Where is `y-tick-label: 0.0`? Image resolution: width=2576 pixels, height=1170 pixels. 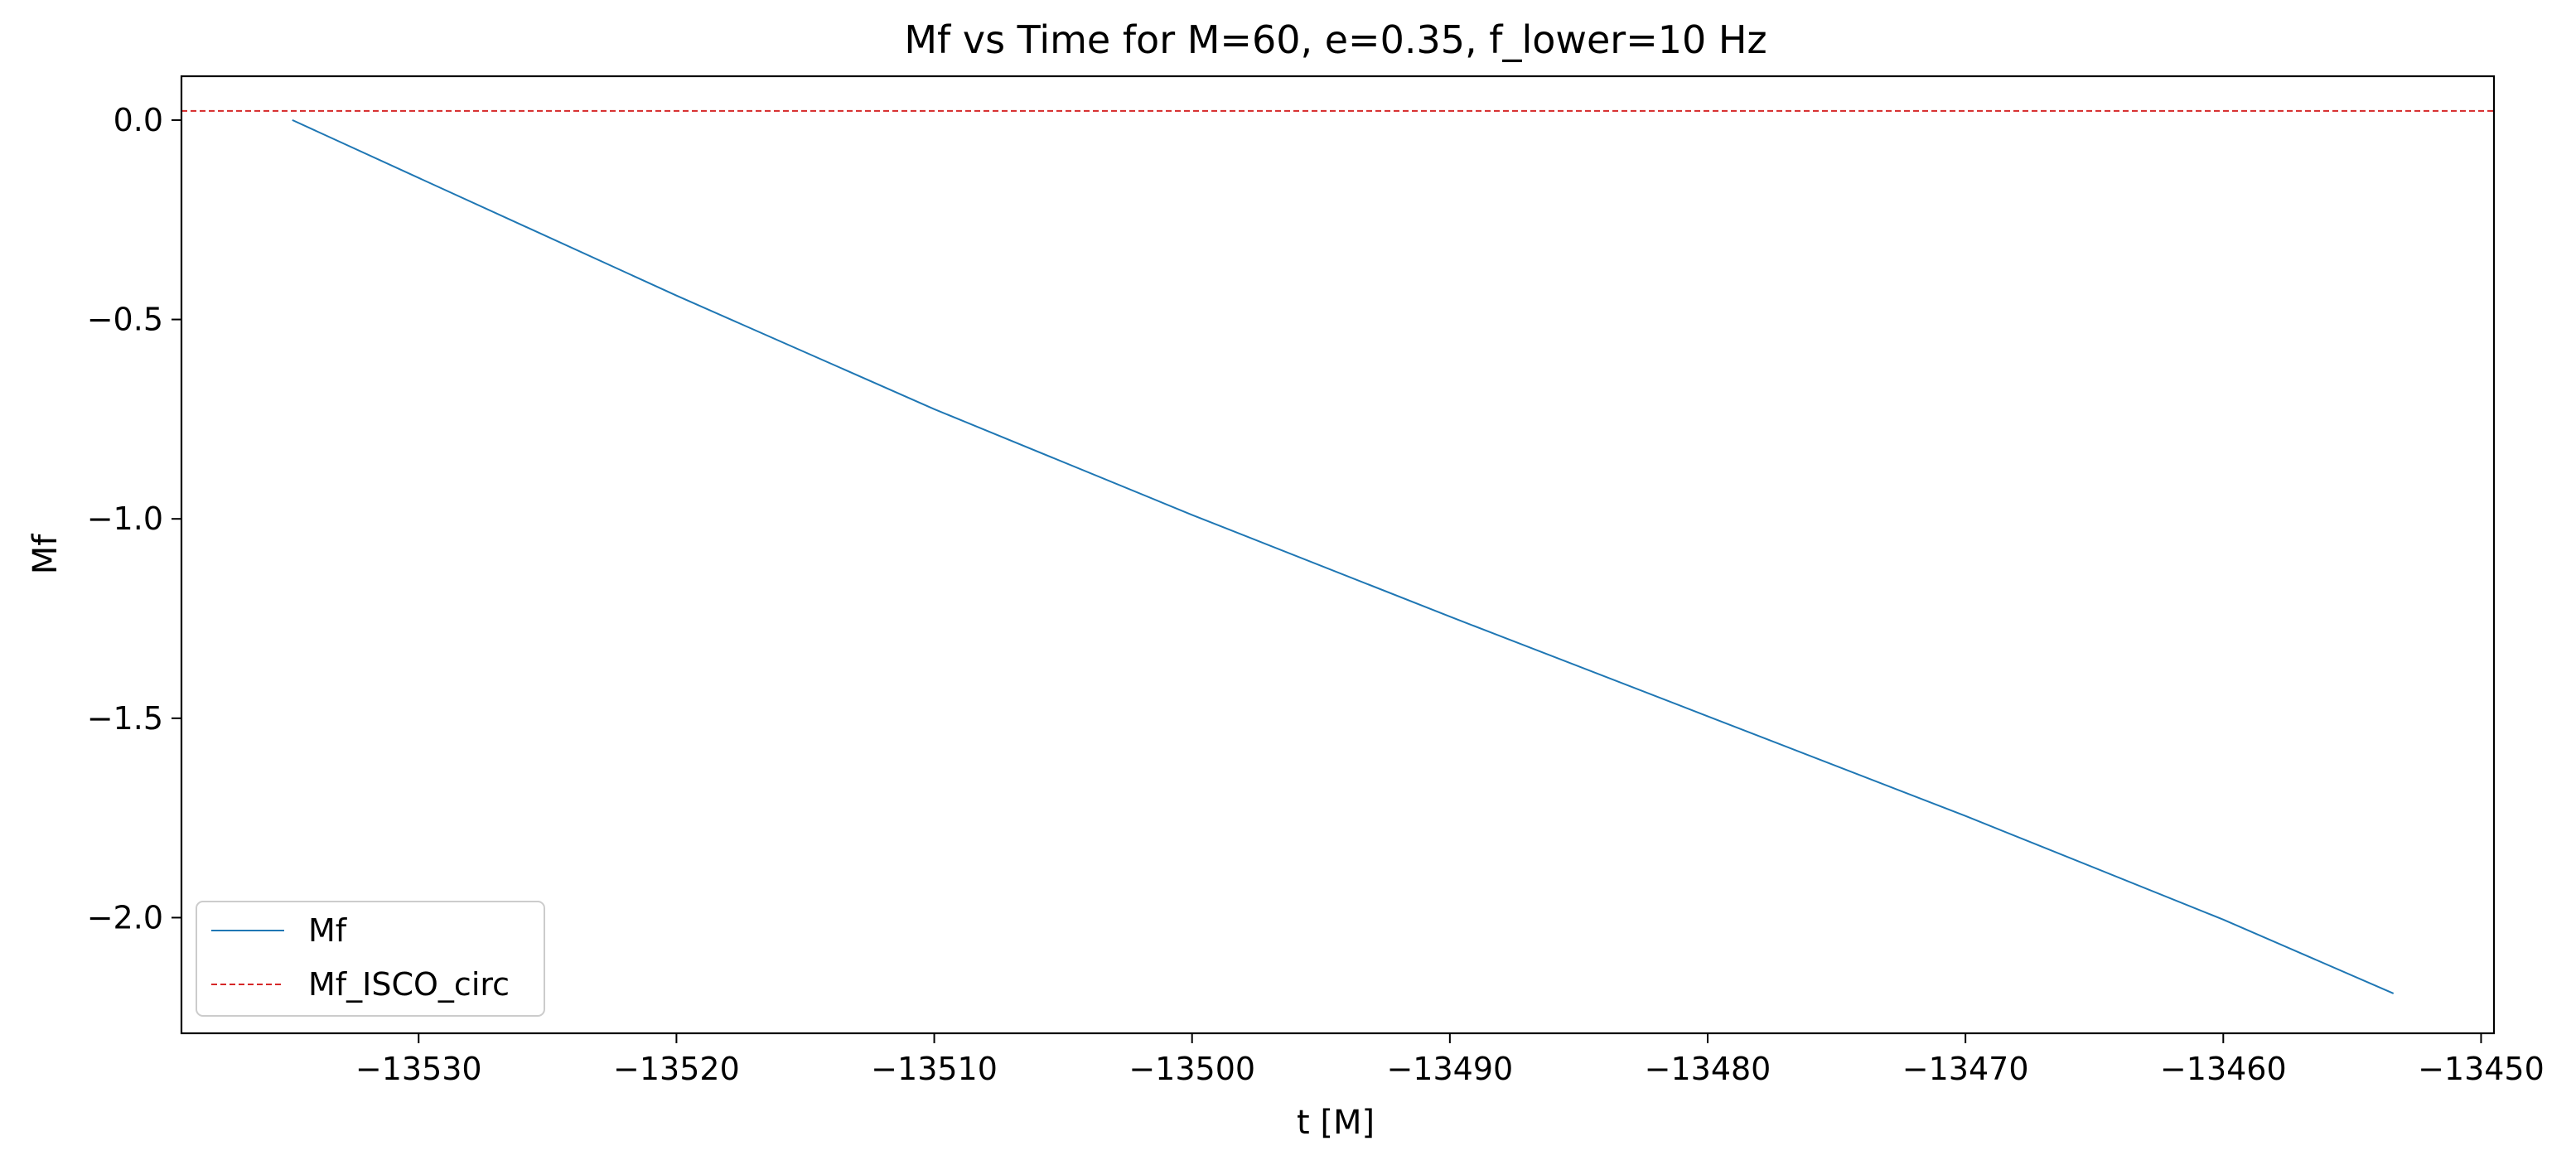 y-tick-label: 0.0 is located at coordinates (138, 120).